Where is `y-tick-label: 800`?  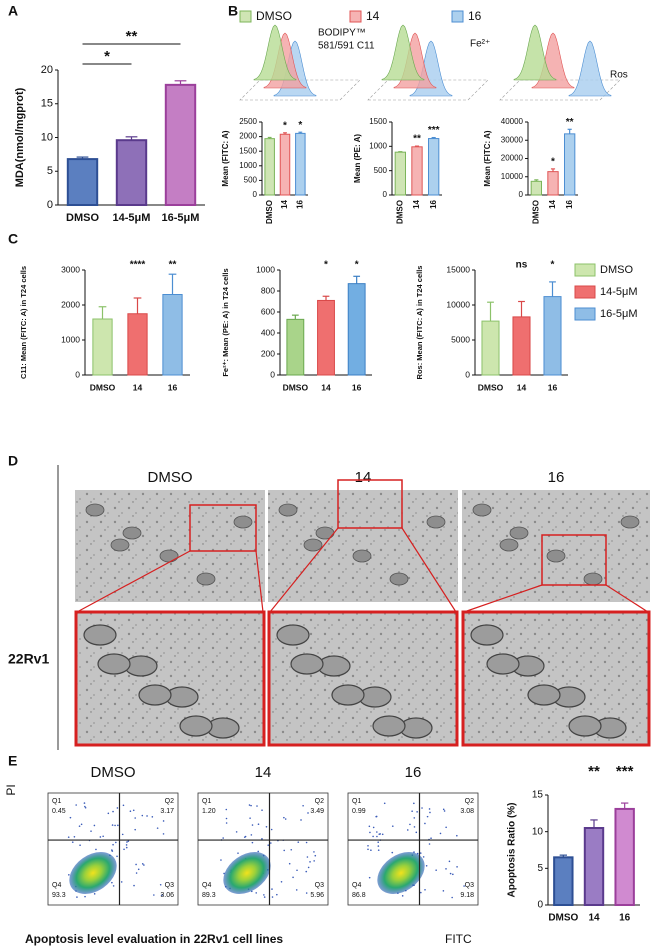
y-tick-label: 800 is located at coordinates (268, 290).